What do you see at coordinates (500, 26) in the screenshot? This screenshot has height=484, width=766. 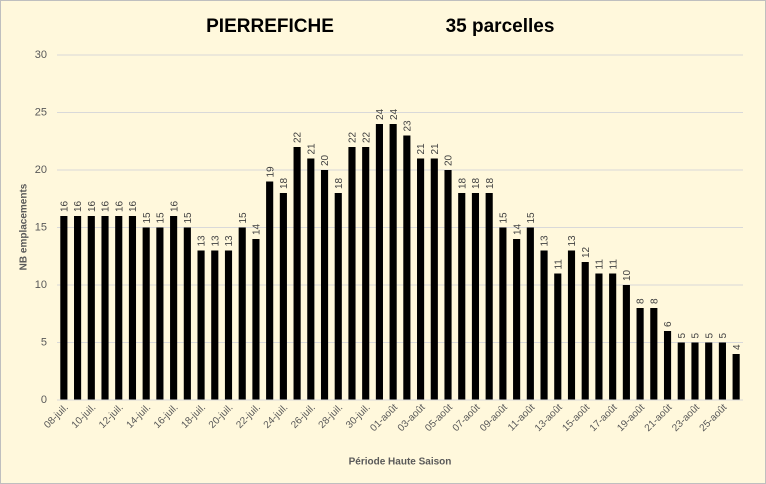 I see `chart-subtitle: 35 parcelles` at bounding box center [500, 26].